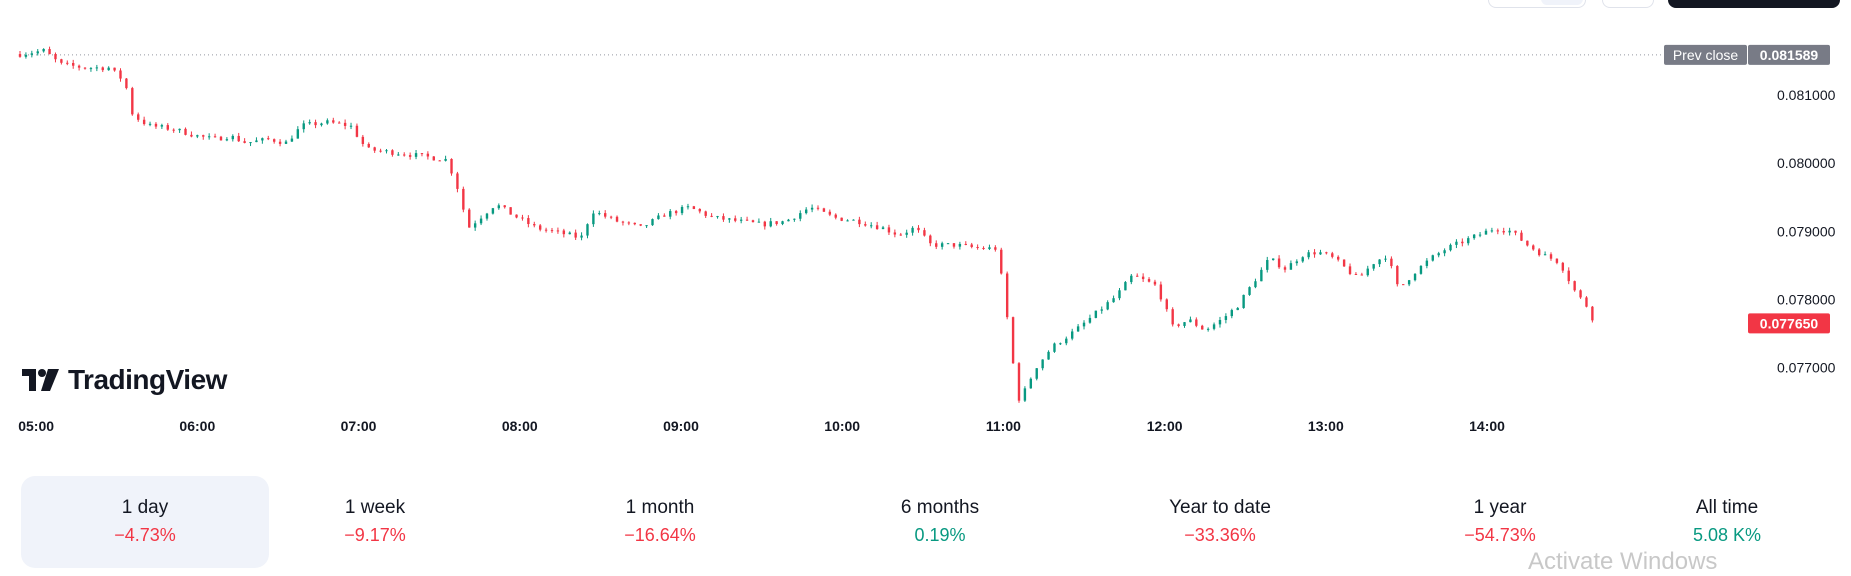 The width and height of the screenshot is (1851, 576). What do you see at coordinates (940, 522) in the screenshot?
I see `period-6-months: 6 months 0.19%` at bounding box center [940, 522].